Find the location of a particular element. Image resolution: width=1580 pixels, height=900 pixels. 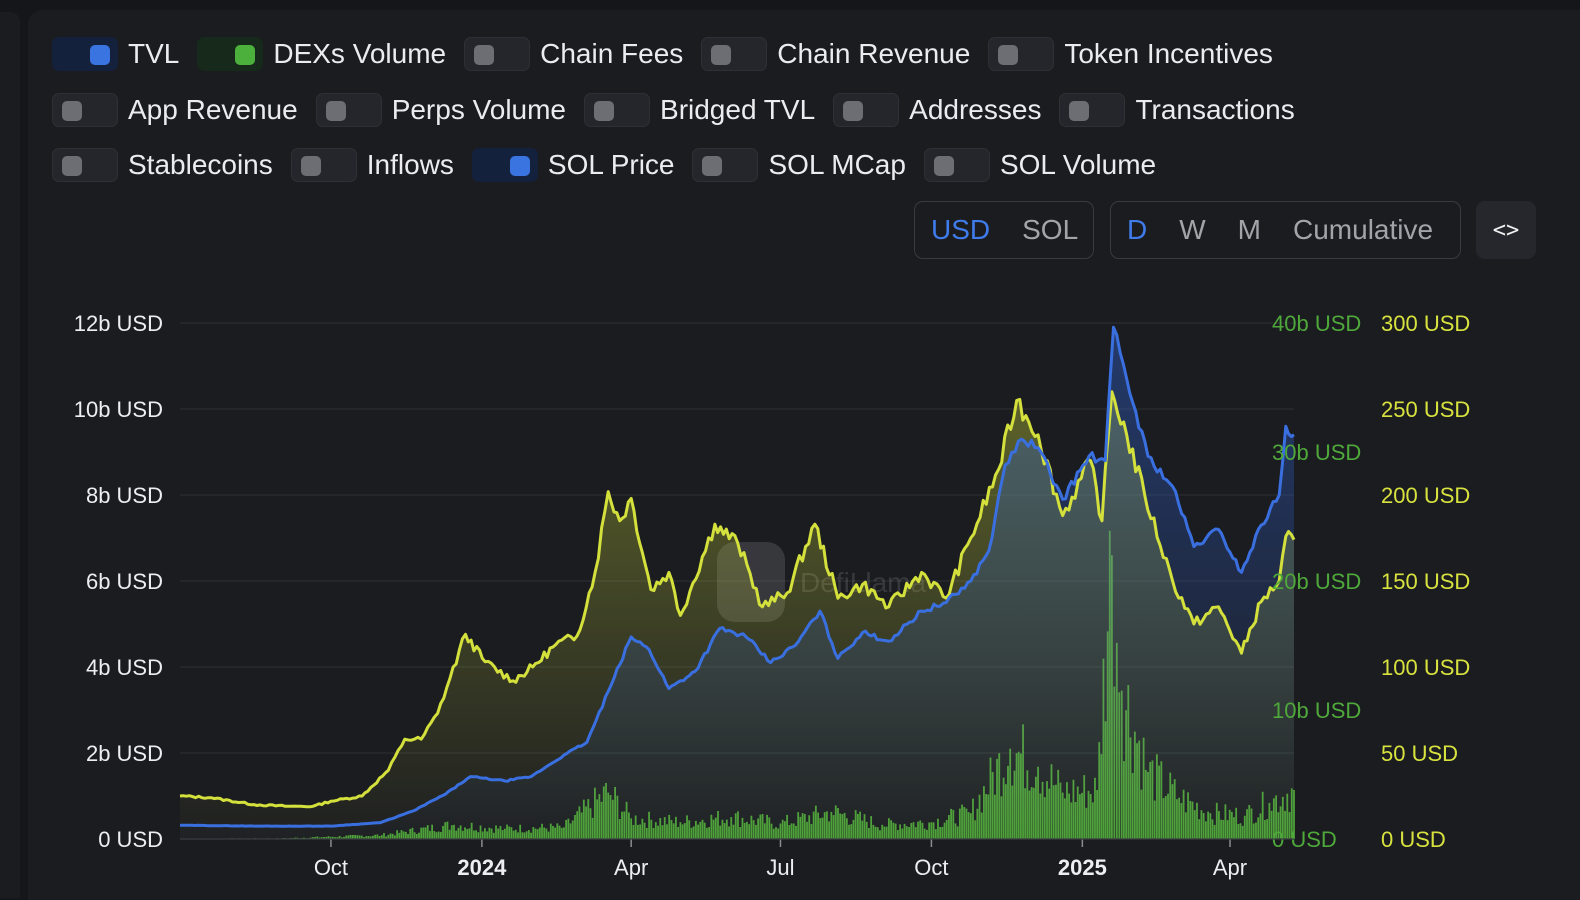

y-tick-price: 50 USD is located at coordinates (1419, 753).